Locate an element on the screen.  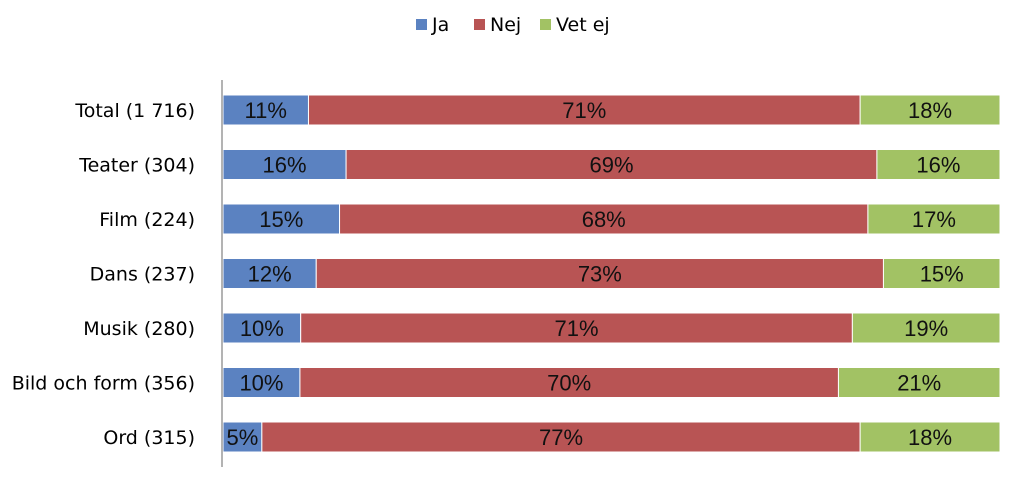
data-label-vet-ej: 21% is located at coordinates (919, 383).